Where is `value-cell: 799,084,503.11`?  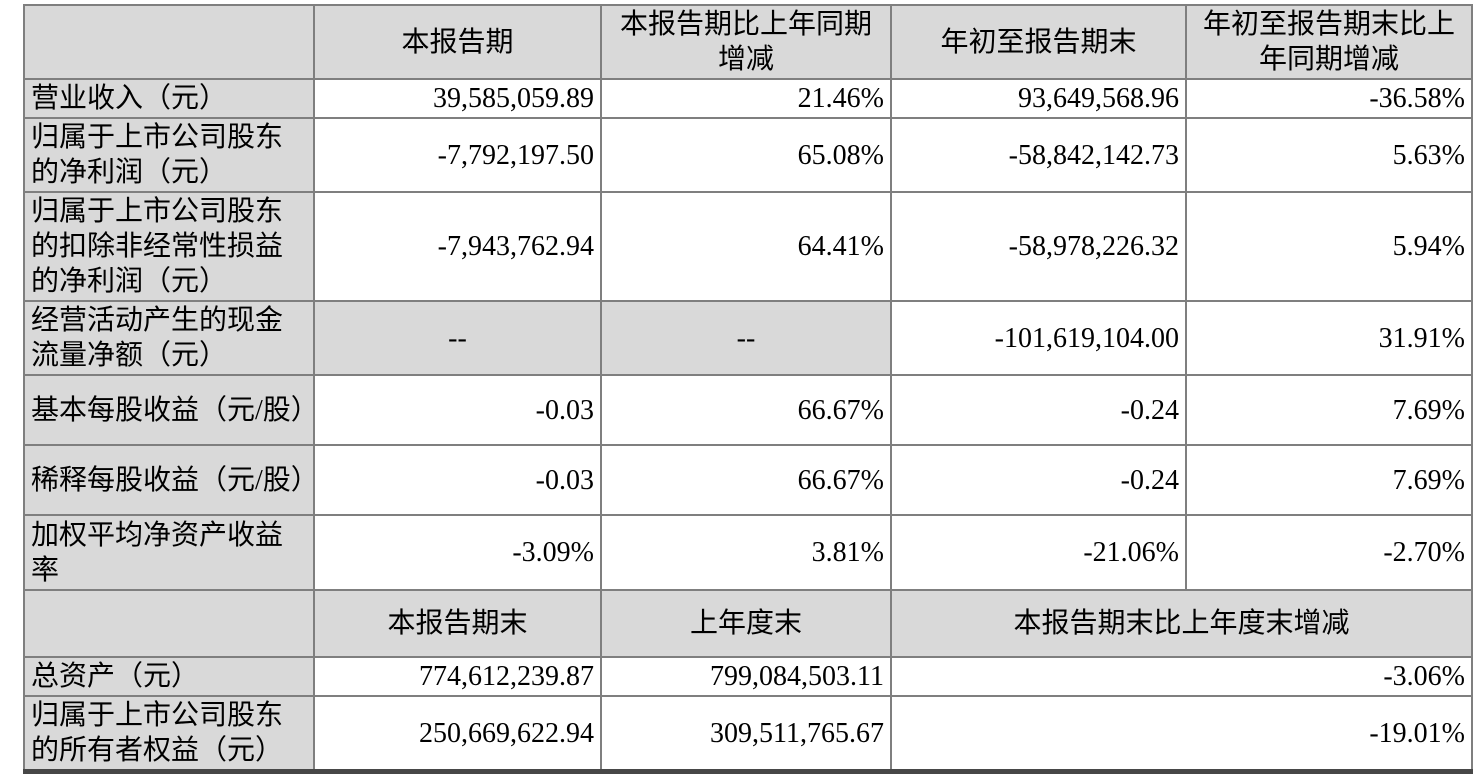
value-cell: 799,084,503.11 is located at coordinates (746, 676).